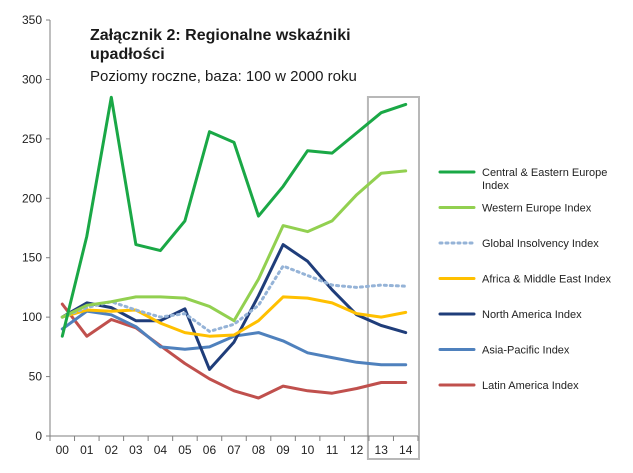 The height and width of the screenshot is (473, 633). I want to click on y-tick-label: 250, so click(32, 139).